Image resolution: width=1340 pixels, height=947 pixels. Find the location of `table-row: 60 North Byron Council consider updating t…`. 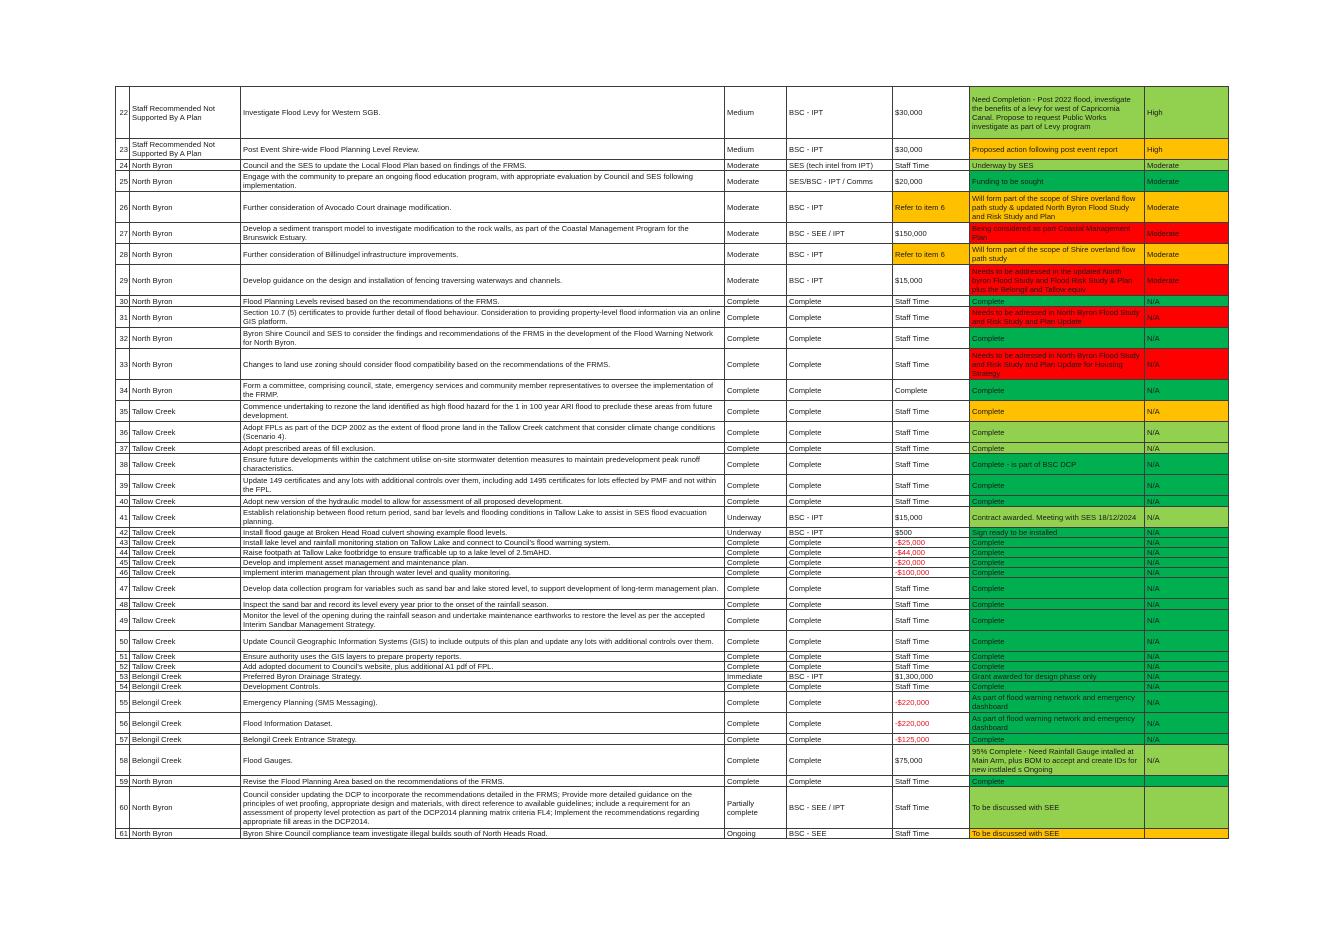

table-row: 60 North Byron Council consider updating t… is located at coordinates (672, 807).